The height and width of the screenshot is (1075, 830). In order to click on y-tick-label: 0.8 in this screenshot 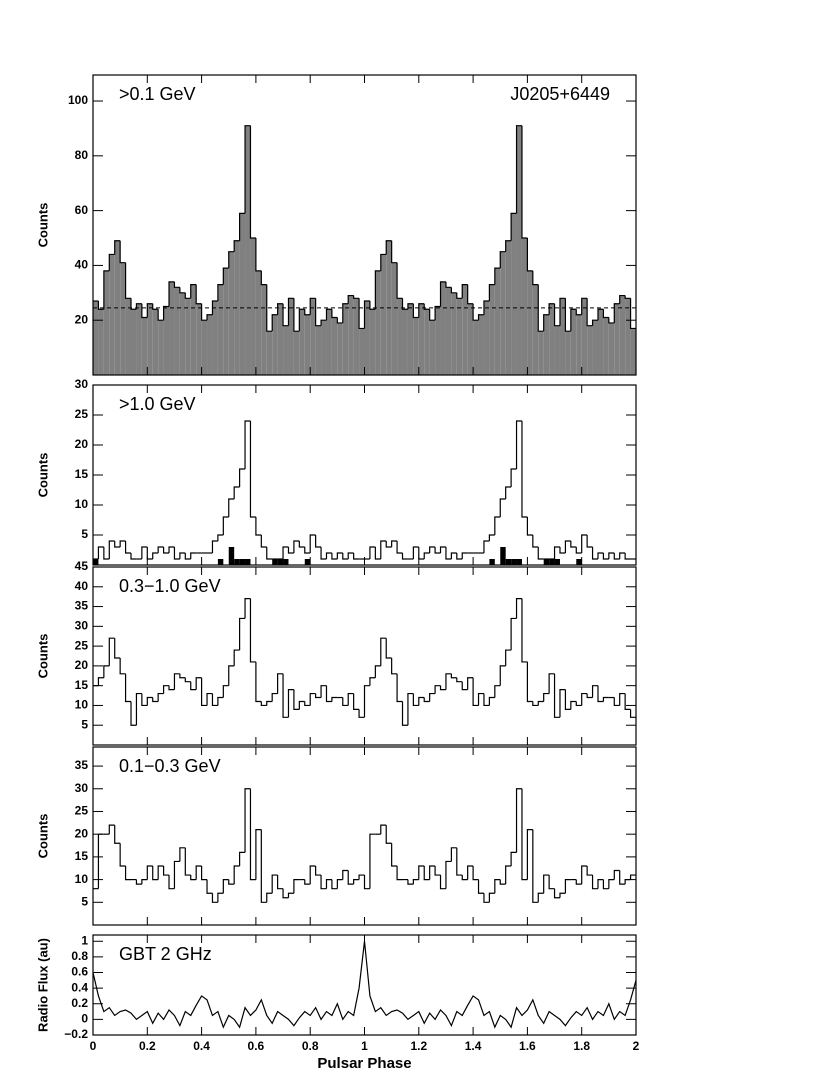, I will do `click(79, 956)`.